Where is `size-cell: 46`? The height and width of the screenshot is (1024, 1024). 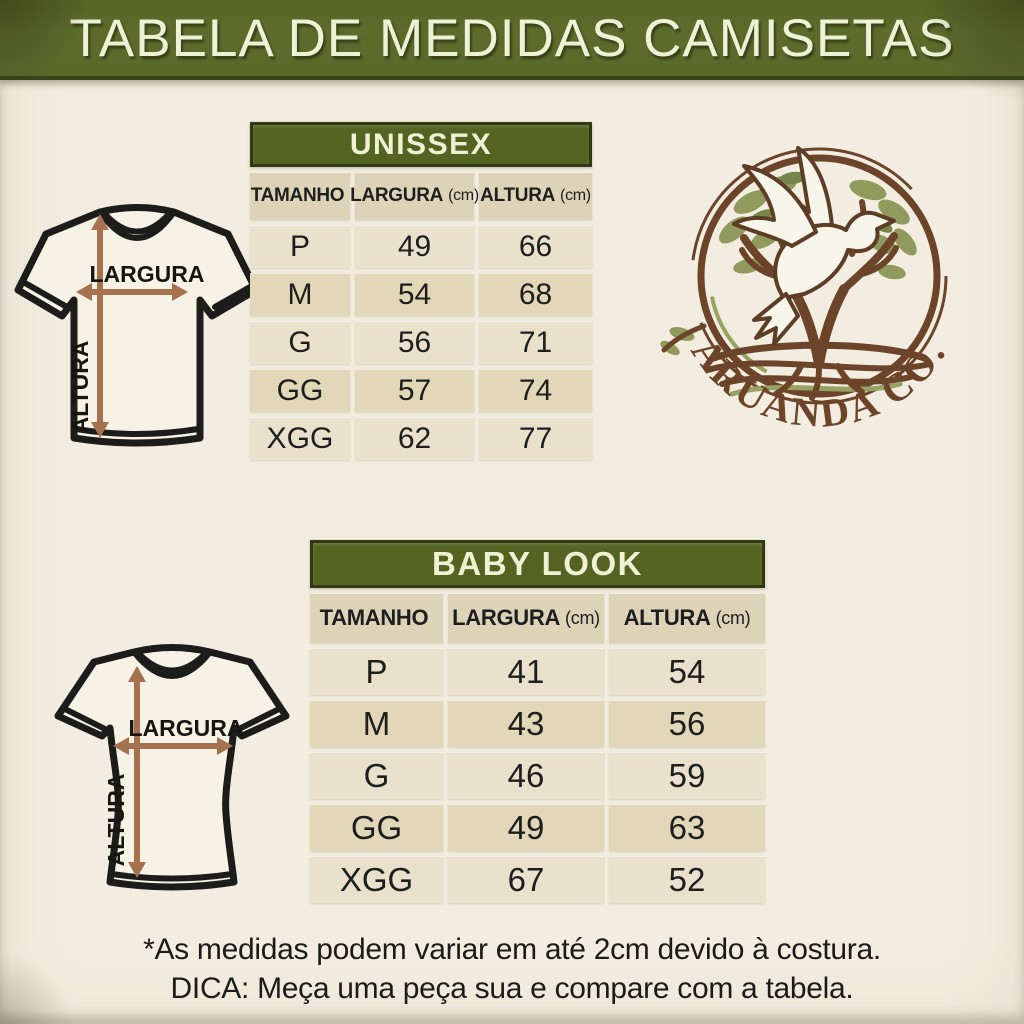 size-cell: 46 is located at coordinates (526, 775).